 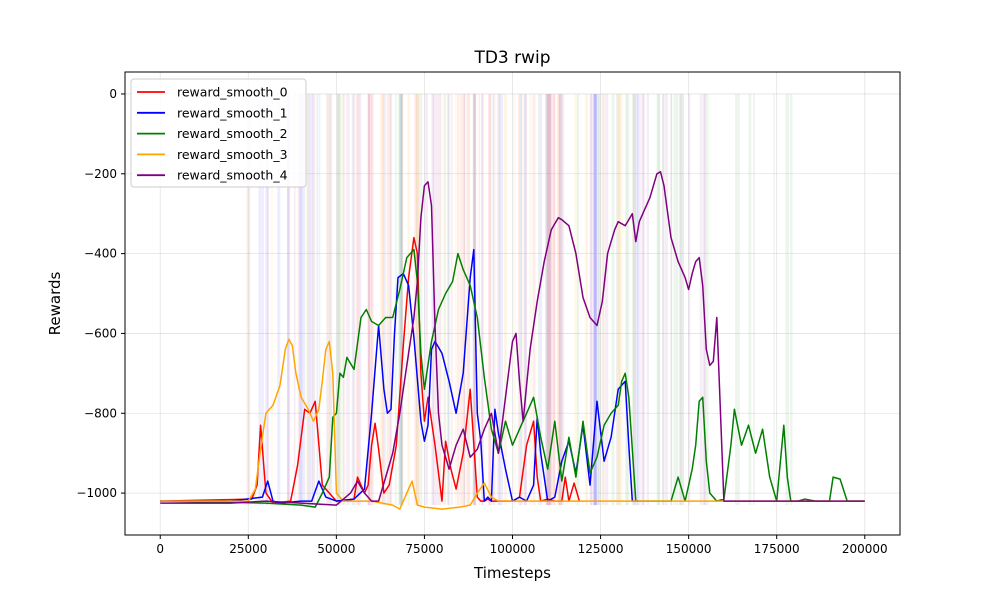 What do you see at coordinates (512, 573) in the screenshot?
I see `x-axis-label: Timesteps` at bounding box center [512, 573].